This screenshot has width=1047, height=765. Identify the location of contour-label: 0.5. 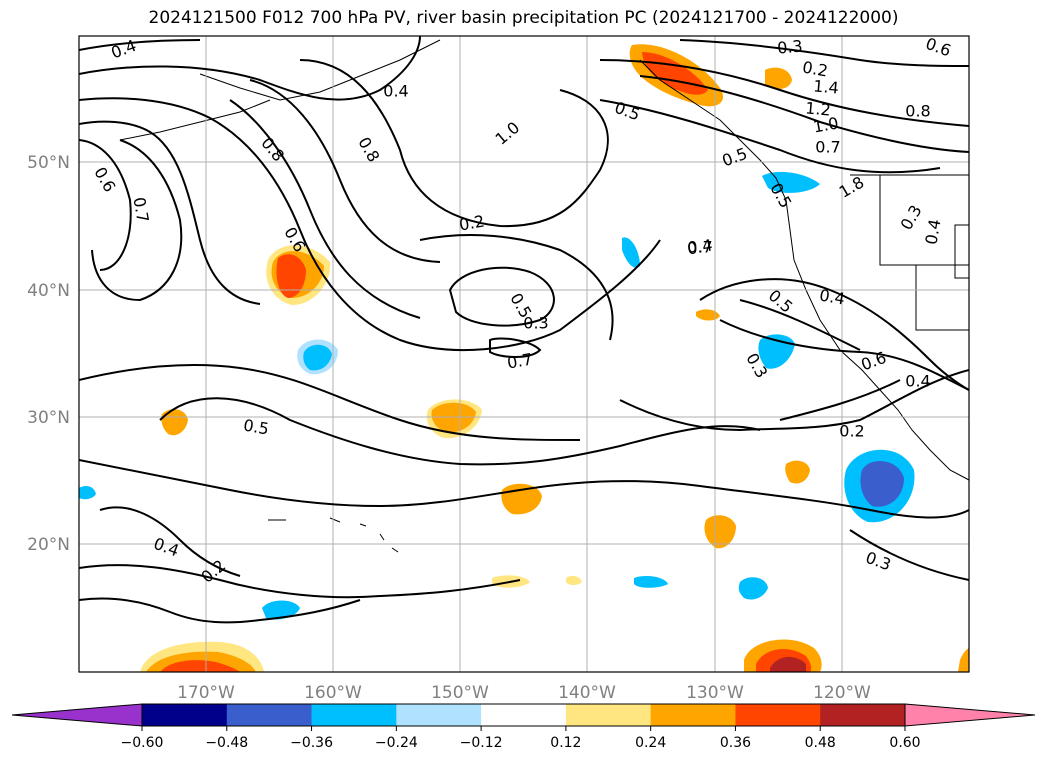
(256, 426).